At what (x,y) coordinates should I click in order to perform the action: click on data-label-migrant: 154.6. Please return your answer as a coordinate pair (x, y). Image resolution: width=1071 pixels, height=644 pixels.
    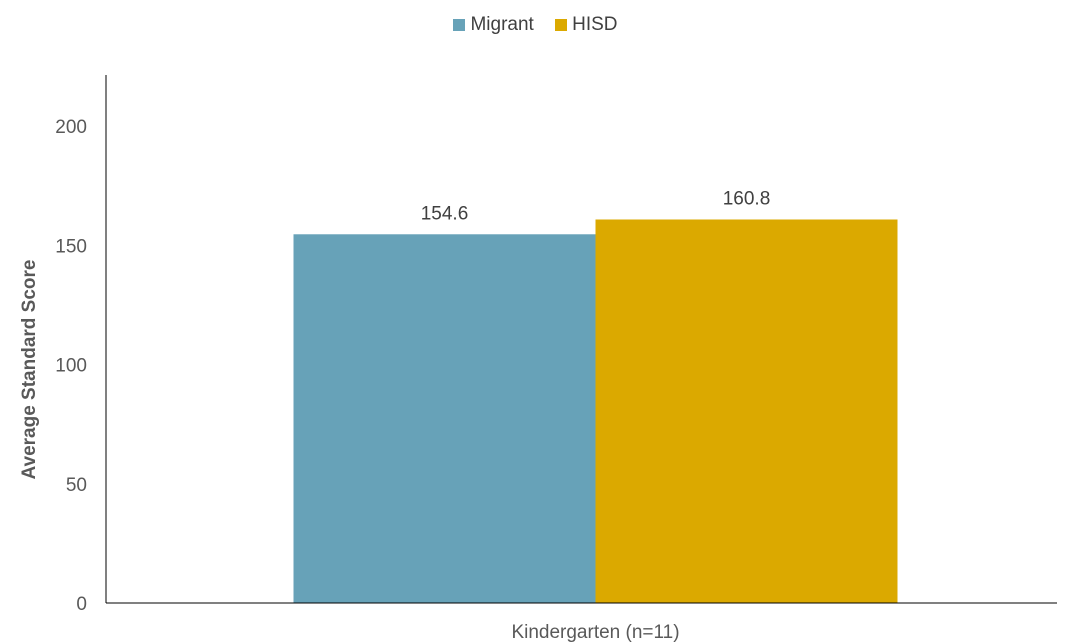
    Looking at the image, I should click on (445, 213).